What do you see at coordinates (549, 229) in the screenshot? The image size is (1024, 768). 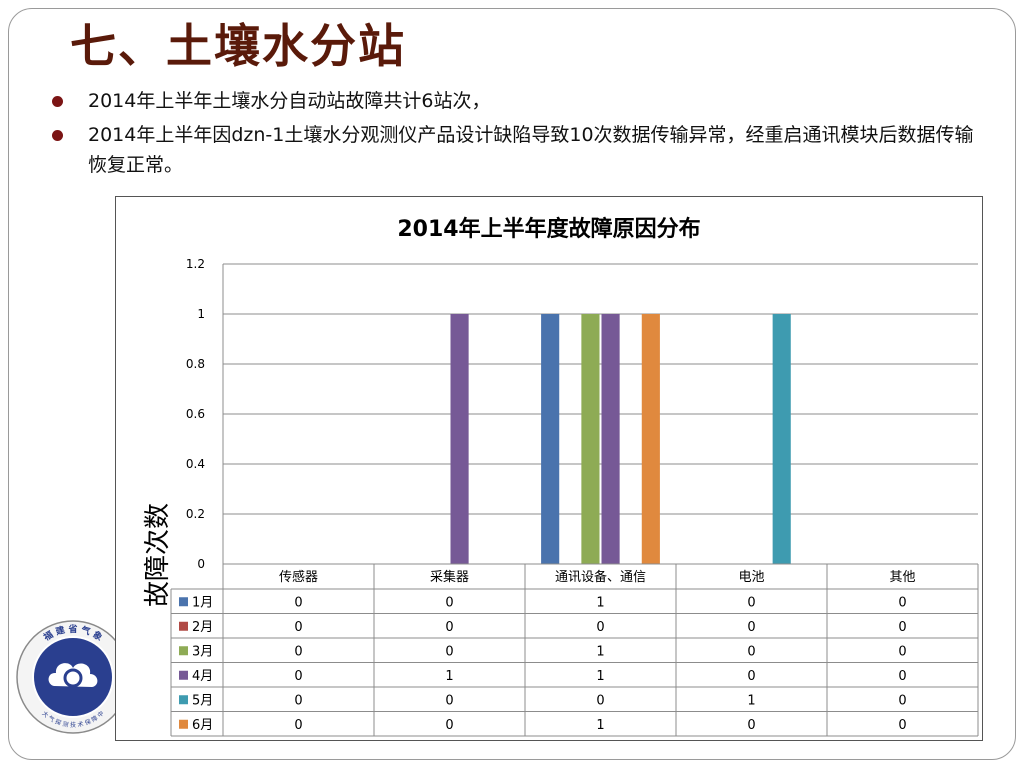 I see `chart-title: 2014年上半年度故障原因分布` at bounding box center [549, 229].